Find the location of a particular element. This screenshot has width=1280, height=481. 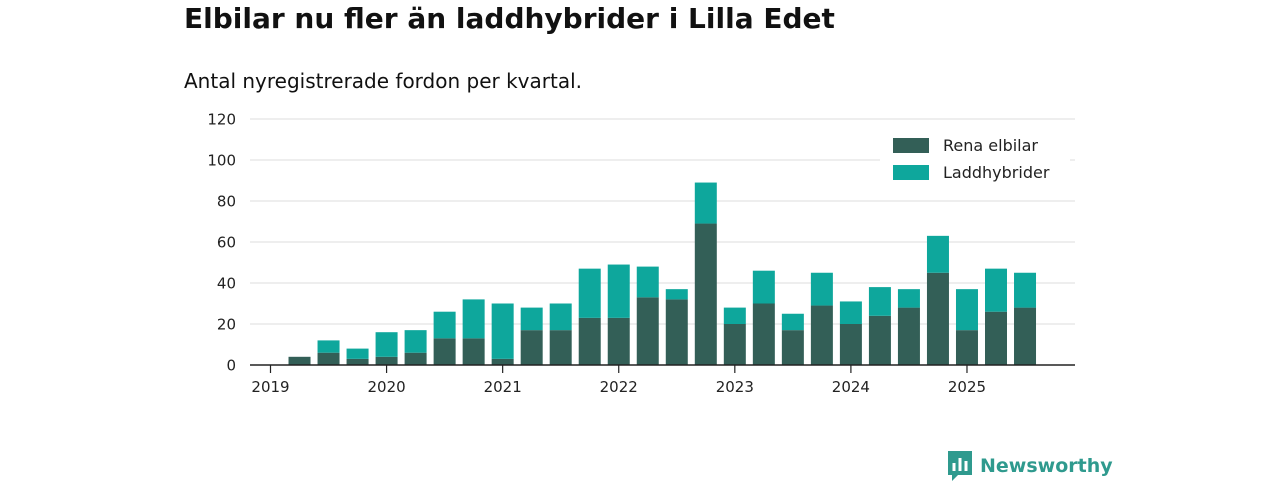

y-tick-label-120: 120 is located at coordinates (221, 120).